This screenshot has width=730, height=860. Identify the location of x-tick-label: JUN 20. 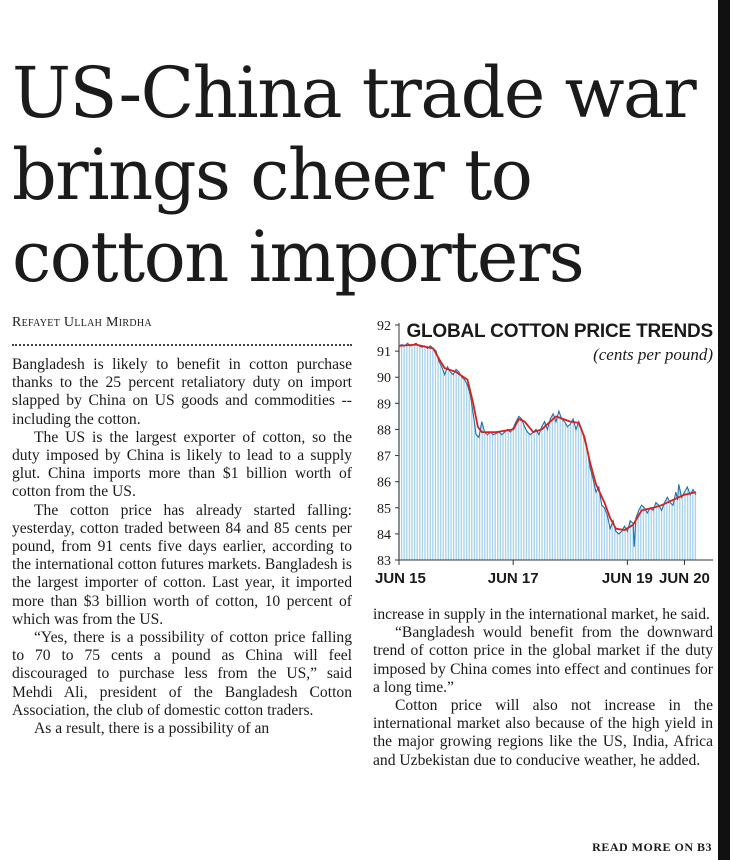
(684, 578).